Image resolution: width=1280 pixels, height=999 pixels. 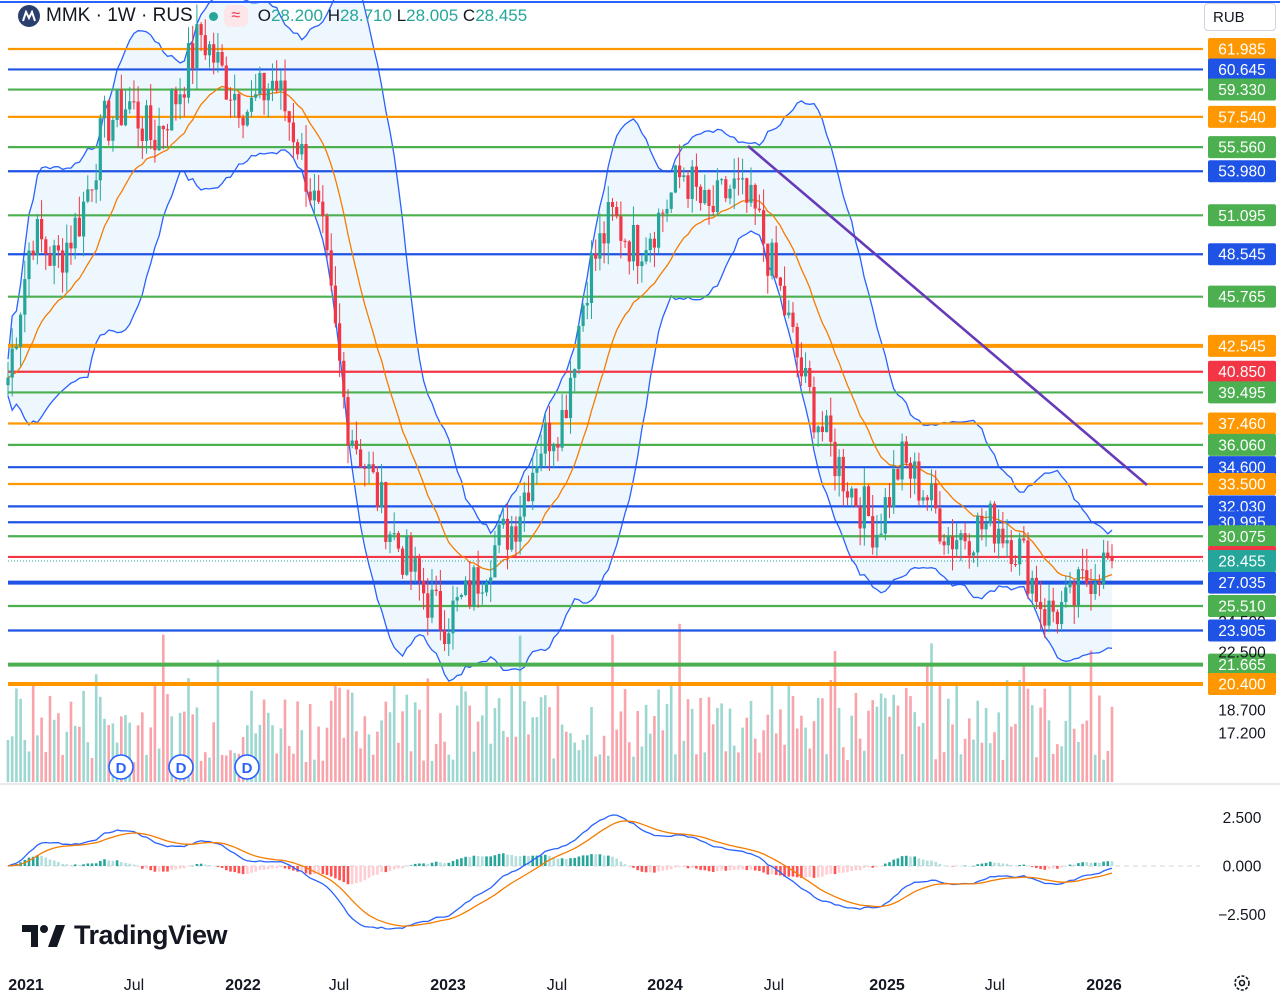 What do you see at coordinates (29, 16) in the screenshot?
I see `company-logo-icon` at bounding box center [29, 16].